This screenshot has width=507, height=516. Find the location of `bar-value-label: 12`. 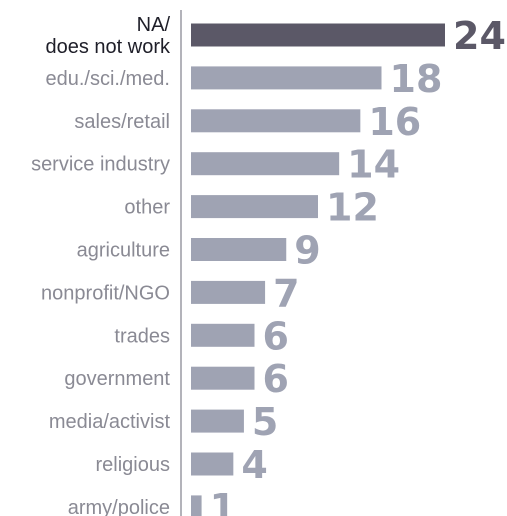

bar-value-label: 12 is located at coordinates (352, 208).